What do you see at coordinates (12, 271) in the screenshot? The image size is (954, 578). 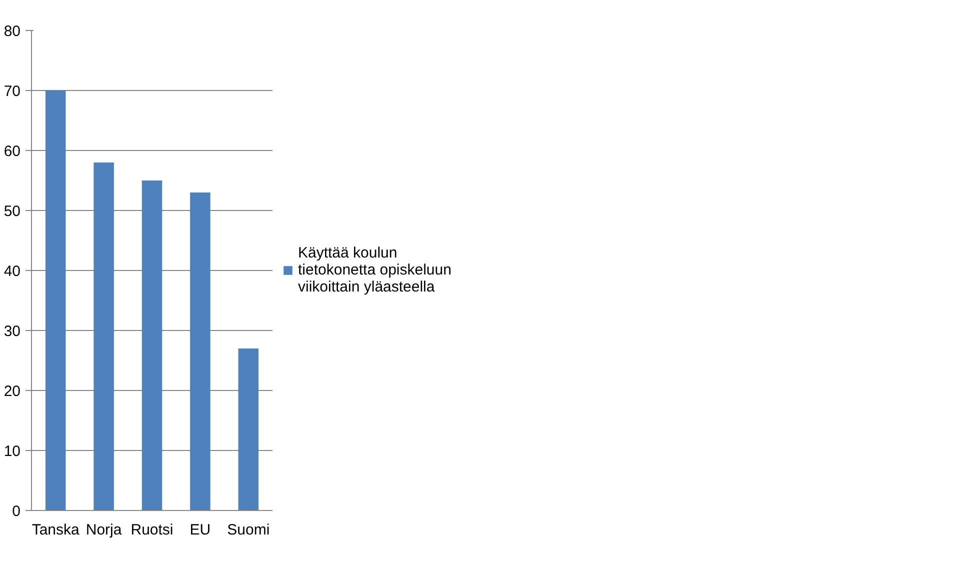 I see `y-tick-label: 40` at bounding box center [12, 271].